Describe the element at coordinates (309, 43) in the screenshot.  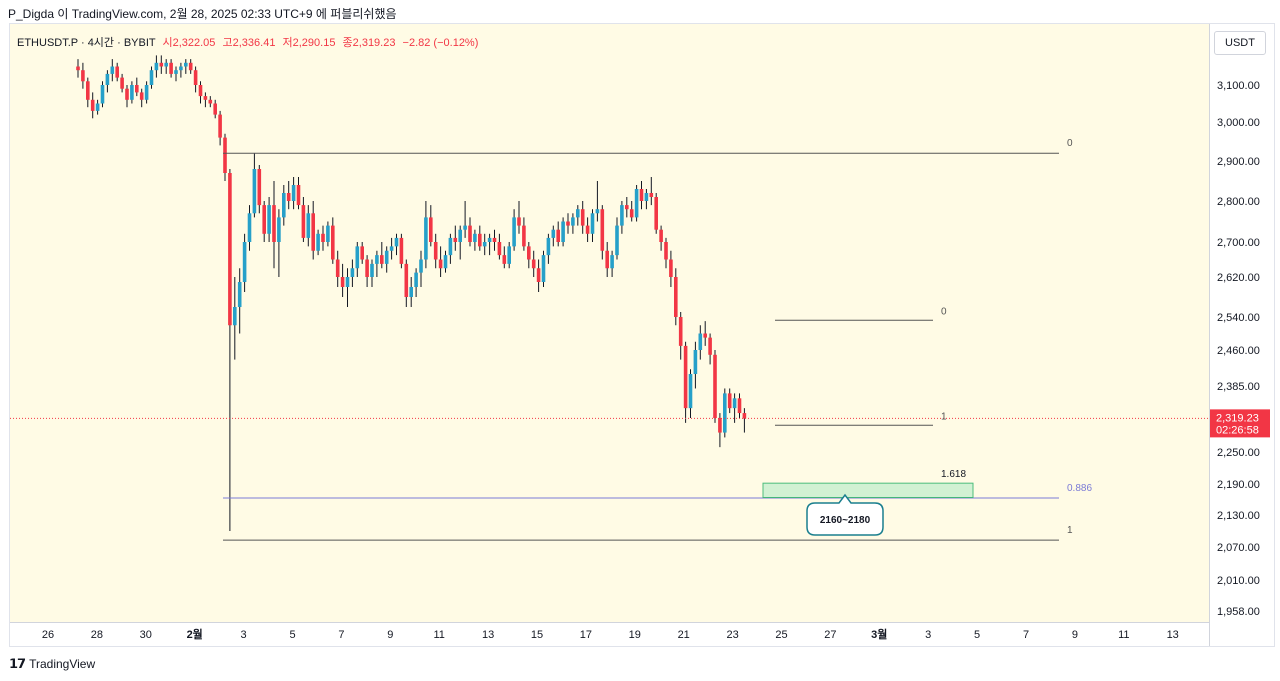
I see `low-value: 저2,290.15` at that location.